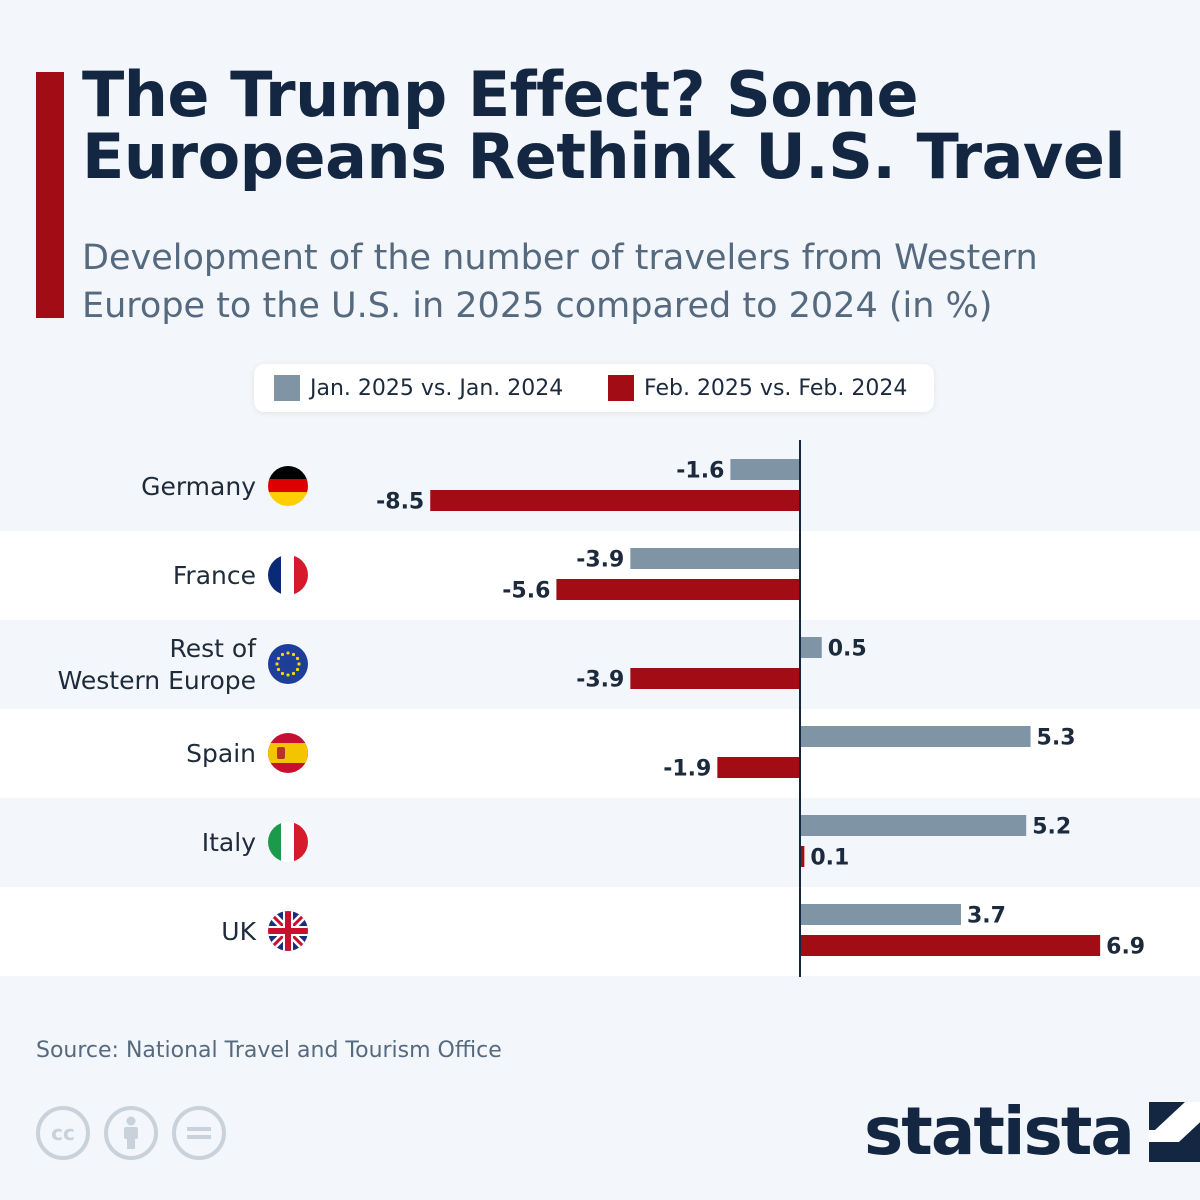 The image size is (1200, 1200). What do you see at coordinates (288, 931) in the screenshot?
I see `uk-flag-icon` at bounding box center [288, 931].